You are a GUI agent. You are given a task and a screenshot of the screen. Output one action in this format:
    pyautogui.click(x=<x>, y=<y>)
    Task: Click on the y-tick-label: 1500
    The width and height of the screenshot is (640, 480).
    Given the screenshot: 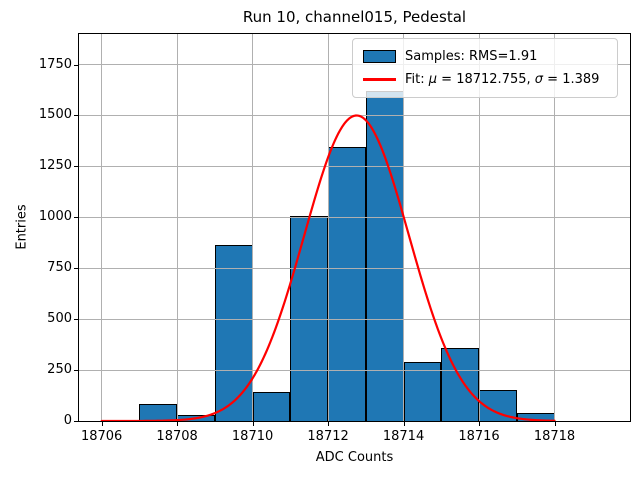 What is the action you would take?
    pyautogui.click(x=55, y=115)
    